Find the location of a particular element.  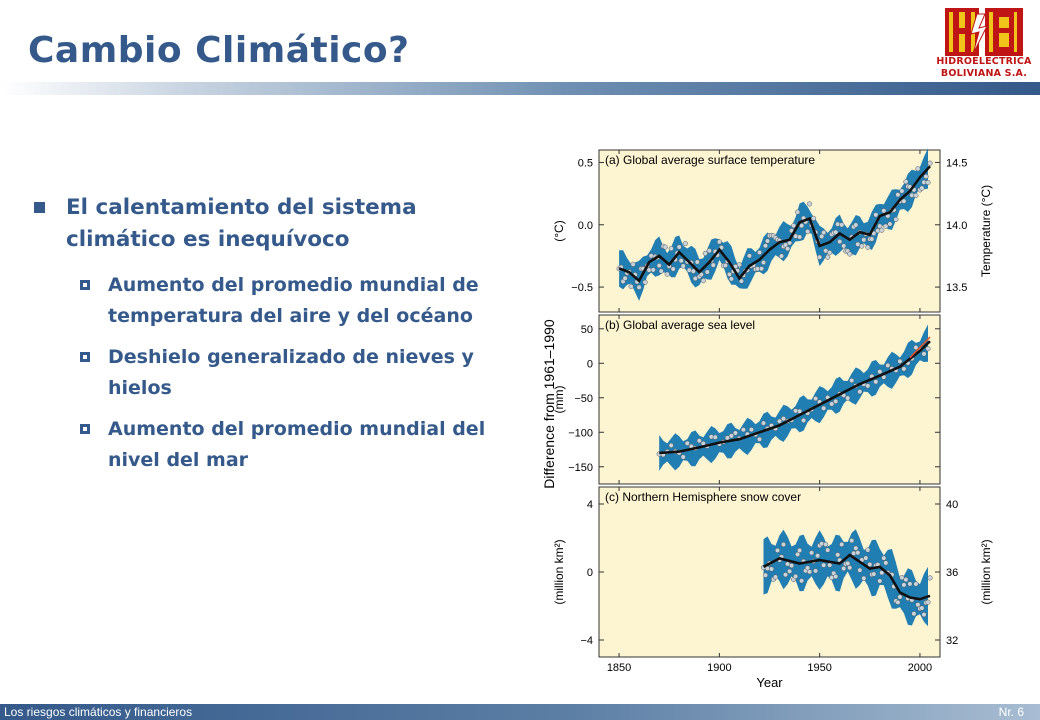

shared-y-axis-label: Difference from 1961–1990 is located at coordinates (549, 404).